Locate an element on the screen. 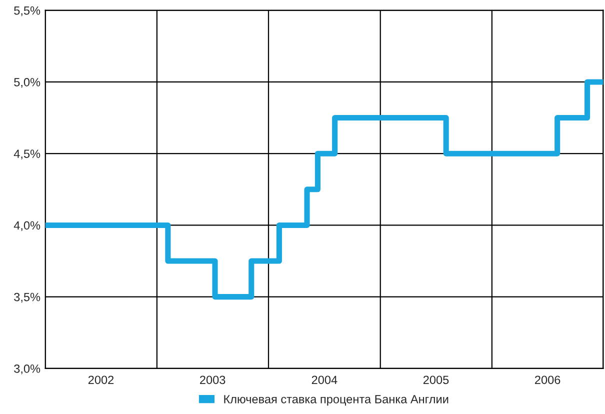  legend-label: Ключевая ставка процента Банка Англии is located at coordinates (336, 400).